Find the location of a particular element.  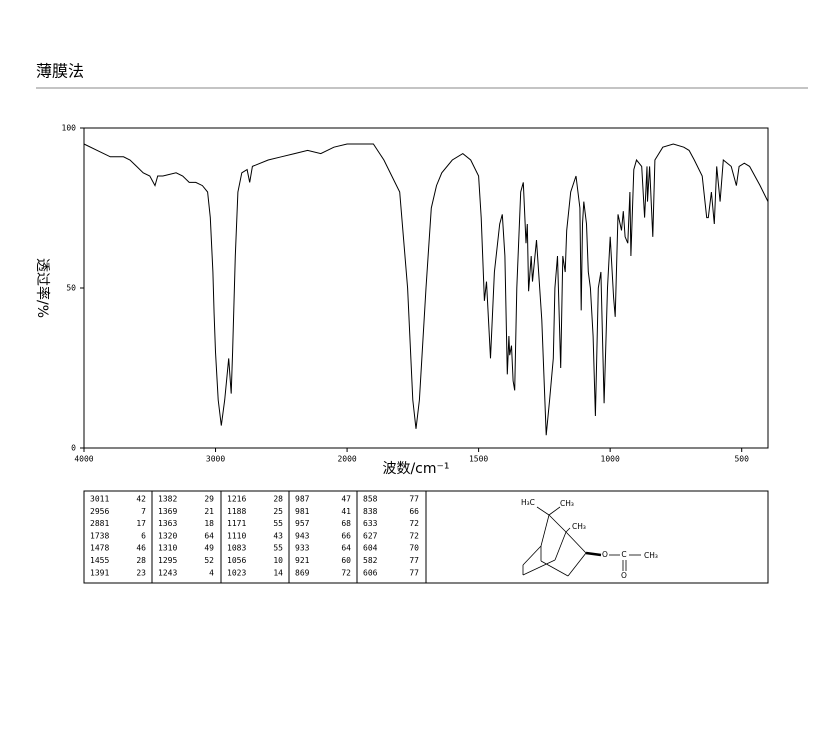

peak-wavenumber: 2956 is located at coordinates (99, 511).